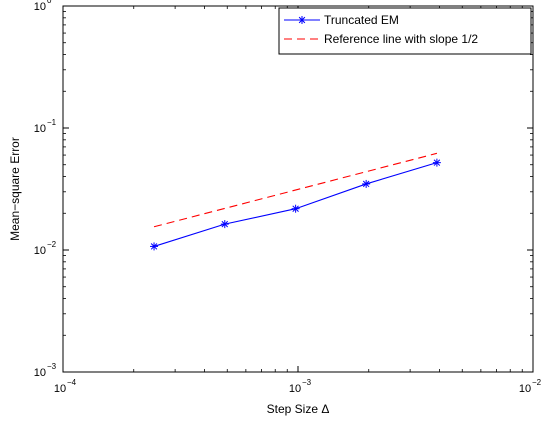 The width and height of the screenshot is (544, 425). I want to click on x-tick-exponent: −4, so click(72, 382).